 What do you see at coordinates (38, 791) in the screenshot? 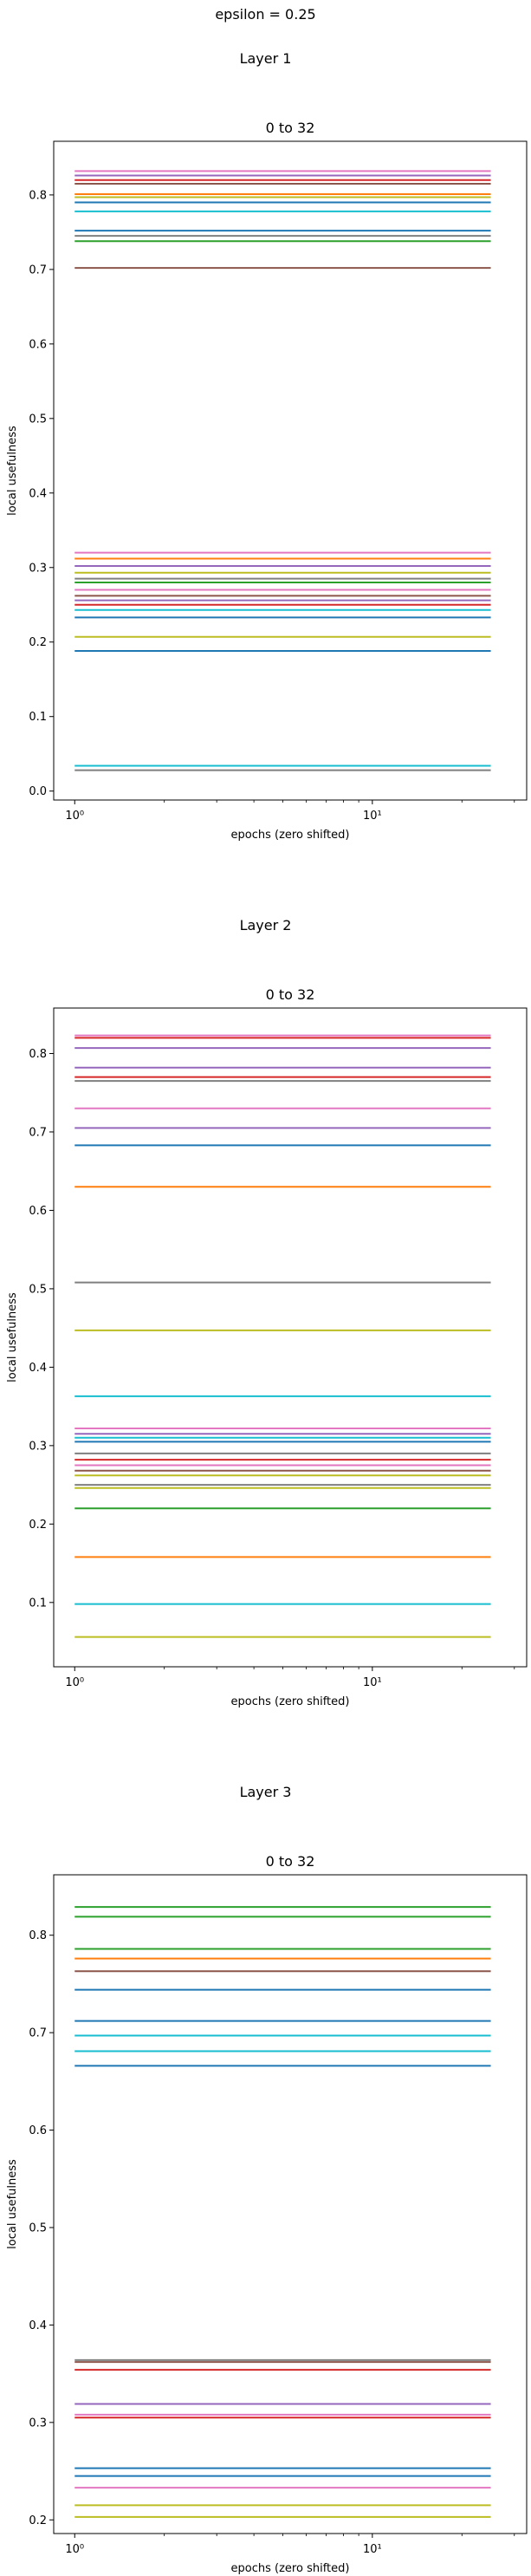
I see `y-tick-label: 0.0` at bounding box center [38, 791].